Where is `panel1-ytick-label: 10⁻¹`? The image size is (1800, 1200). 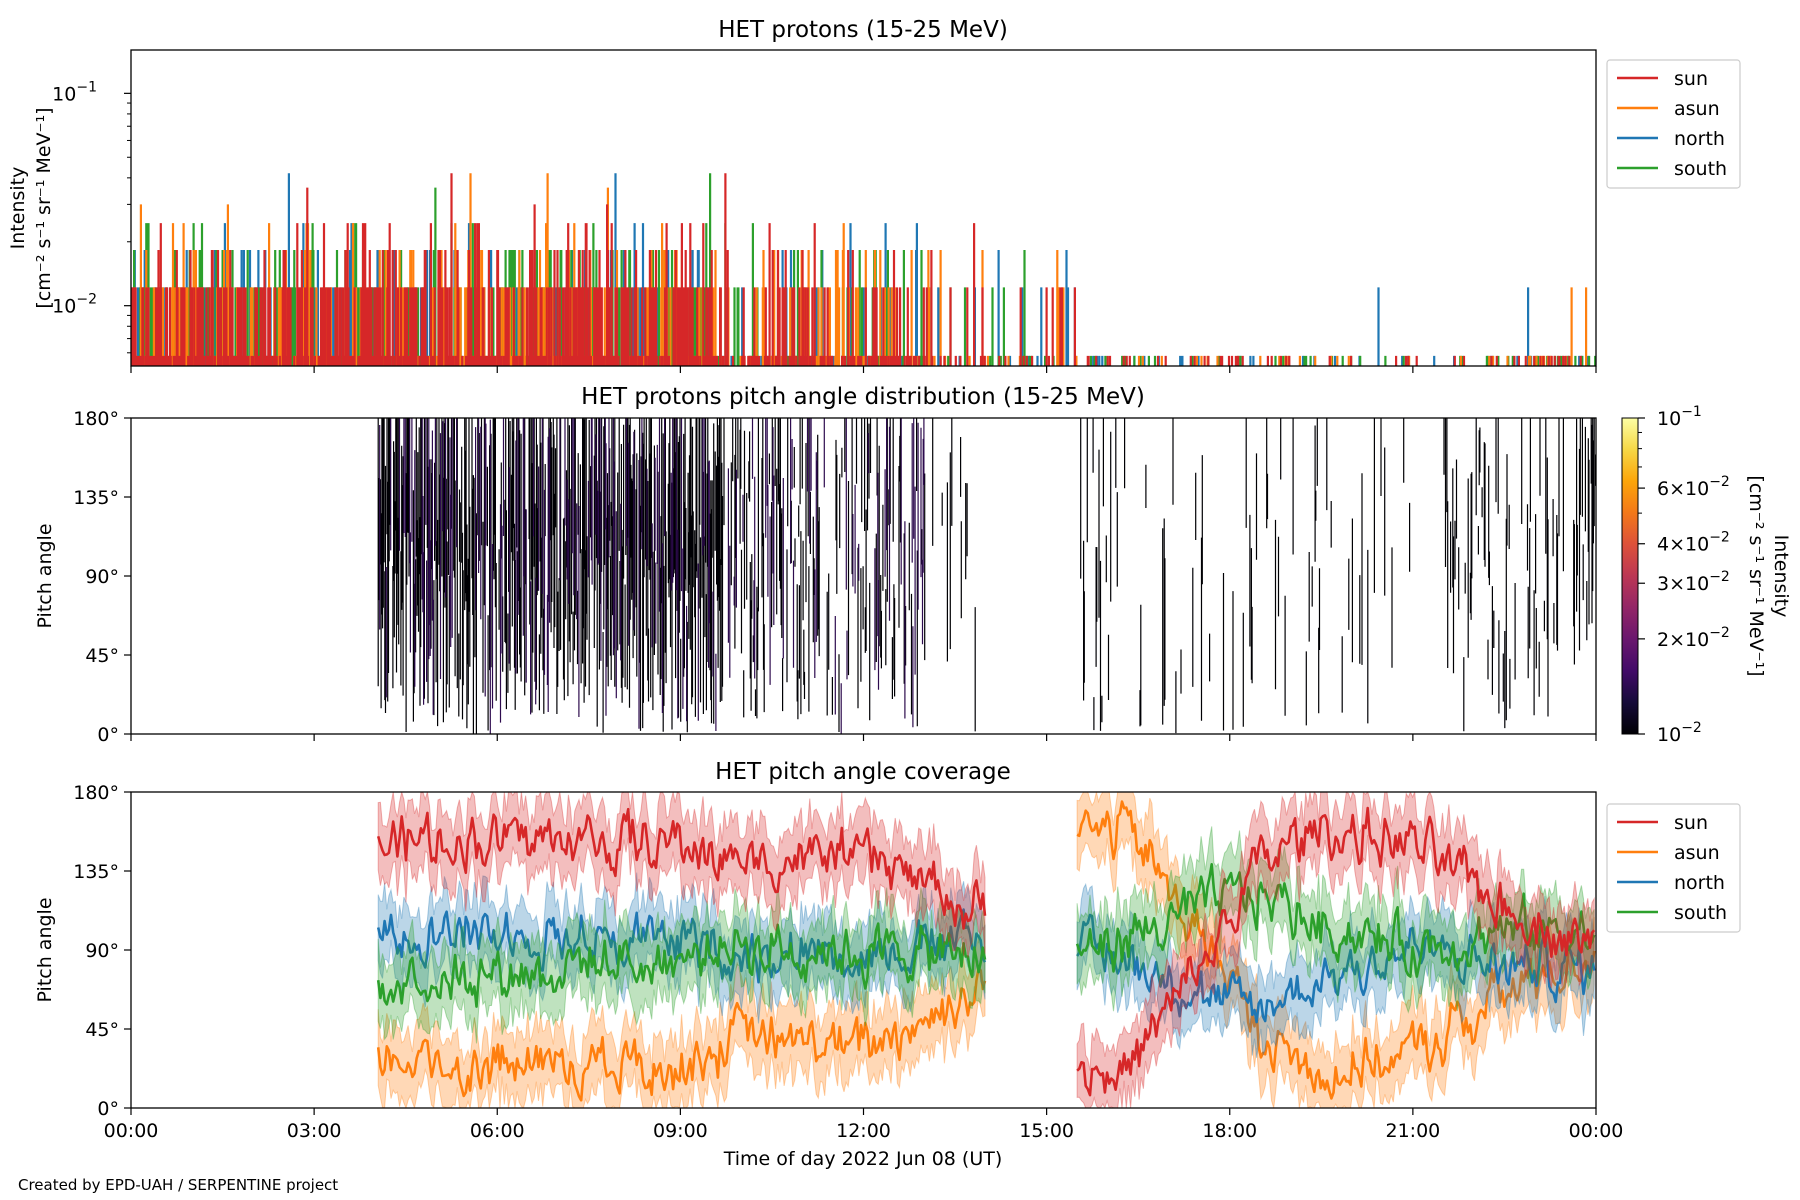 panel1-ytick-label: 10⁻¹ is located at coordinates (74, 92).